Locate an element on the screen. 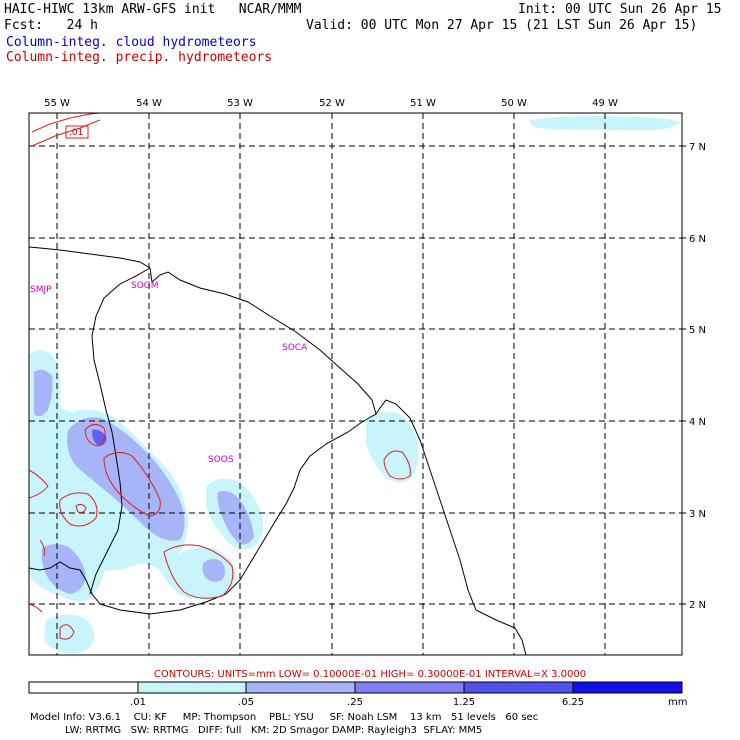 The image size is (740, 740). station-sogm: SOGM is located at coordinates (145, 286).